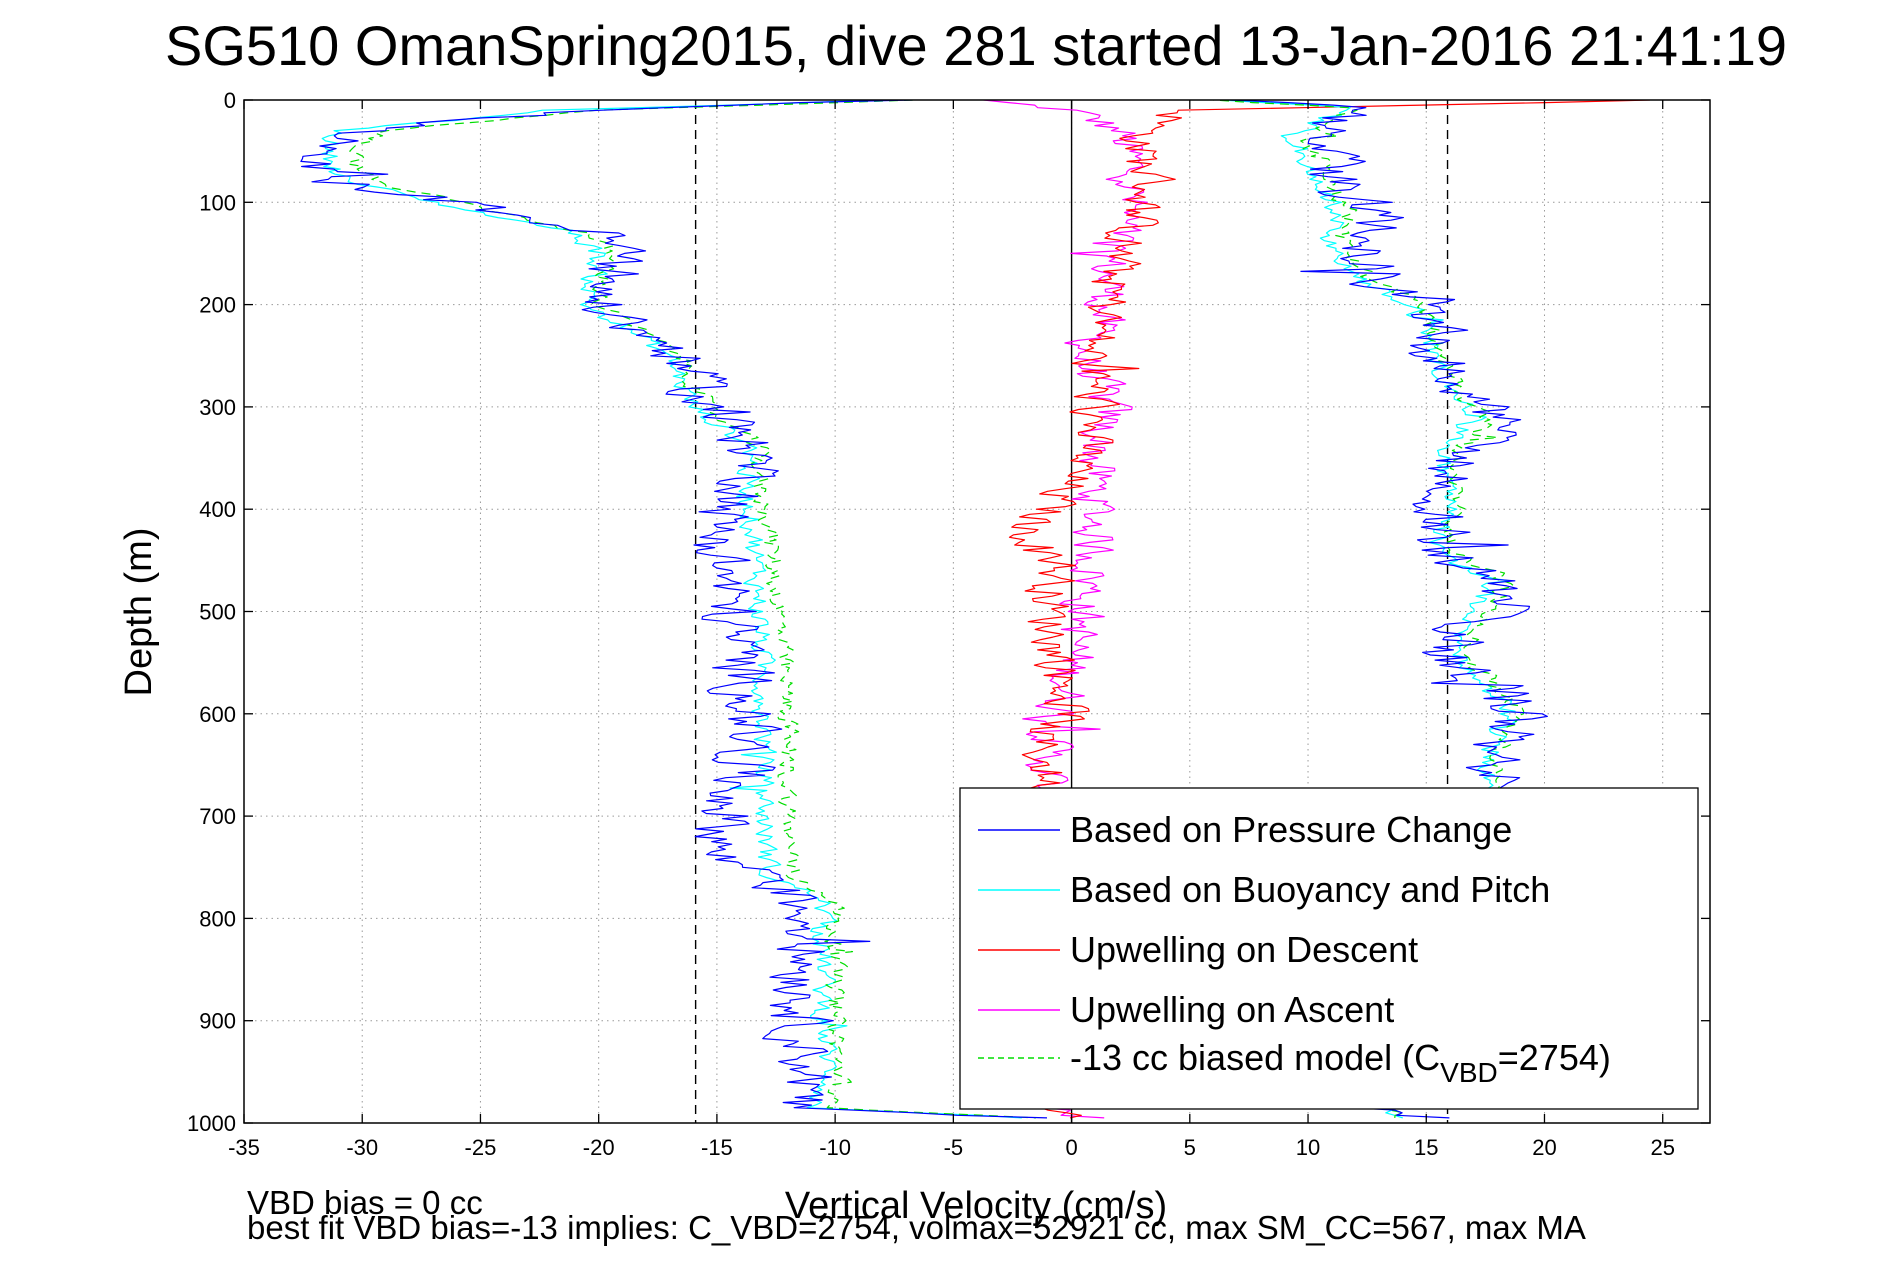 The height and width of the screenshot is (1262, 1891). What do you see at coordinates (1554, 1057) in the screenshot?
I see `legend-label-part: =2754)` at bounding box center [1554, 1057].